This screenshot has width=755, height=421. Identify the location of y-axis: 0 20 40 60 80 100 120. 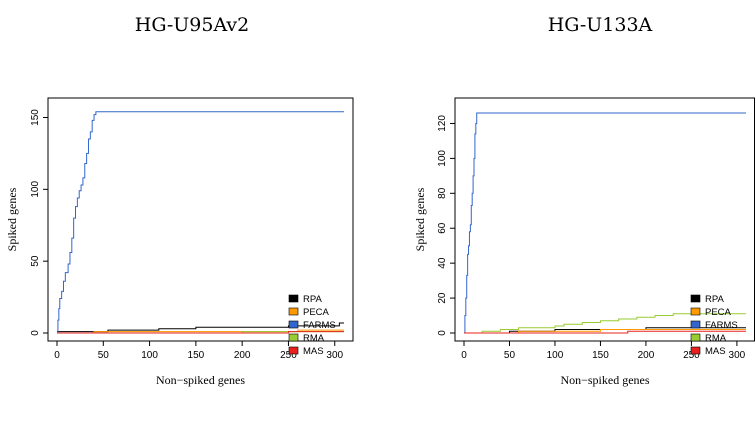
(446, 225).